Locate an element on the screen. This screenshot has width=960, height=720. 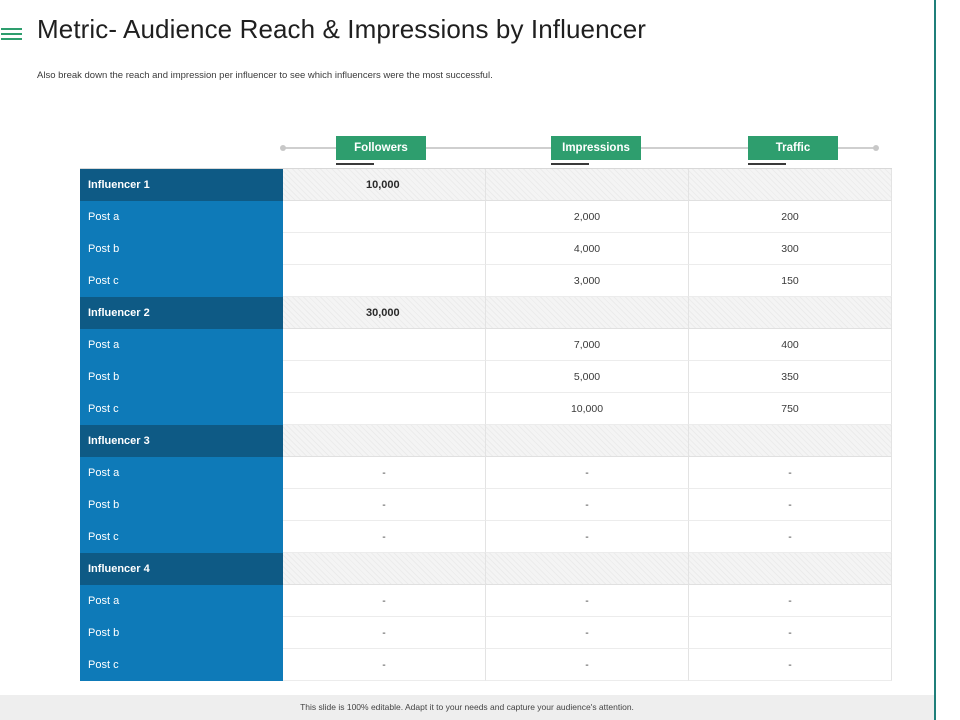
impressions-value: 3,000 is located at coordinates (587, 281).